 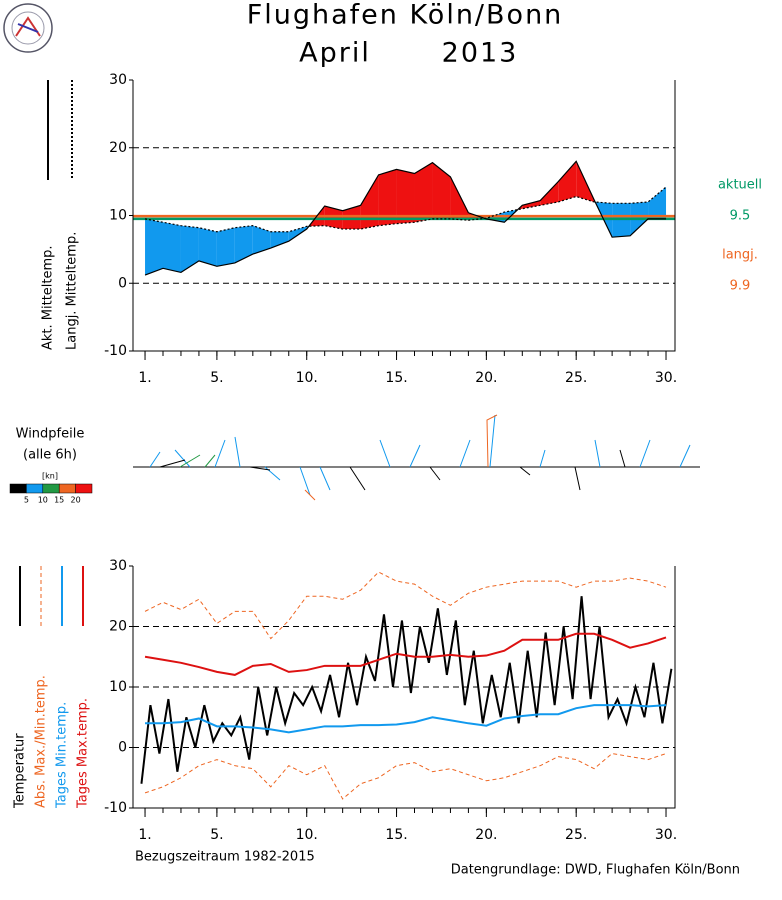 What do you see at coordinates (740, 216) in the screenshot?
I see `mean-value: 9.5` at bounding box center [740, 216].